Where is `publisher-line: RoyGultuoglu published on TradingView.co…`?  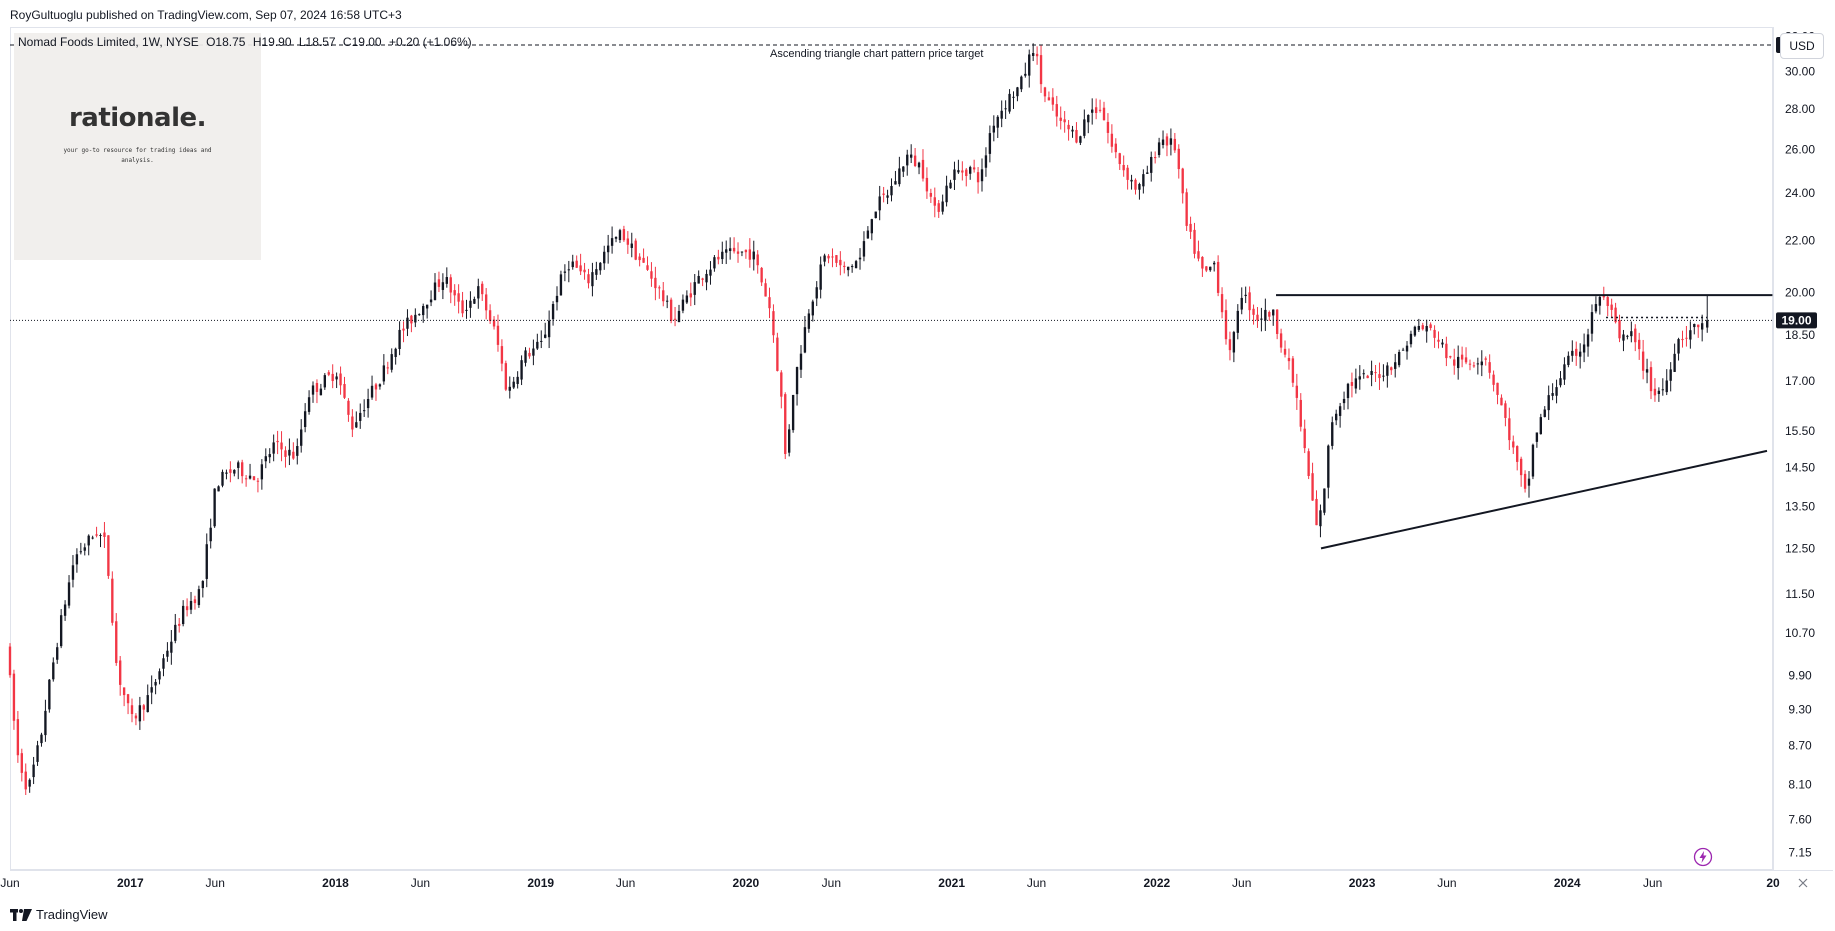 publisher-line: RoyGultuoglu published on TradingView.co… is located at coordinates (206, 15).